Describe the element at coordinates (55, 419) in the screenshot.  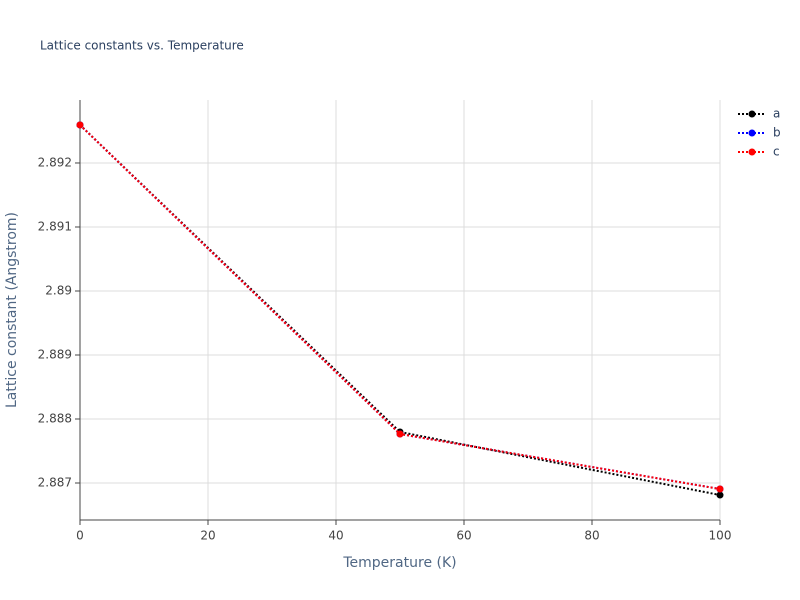
I see `y-tick-label: 2.888` at that location.